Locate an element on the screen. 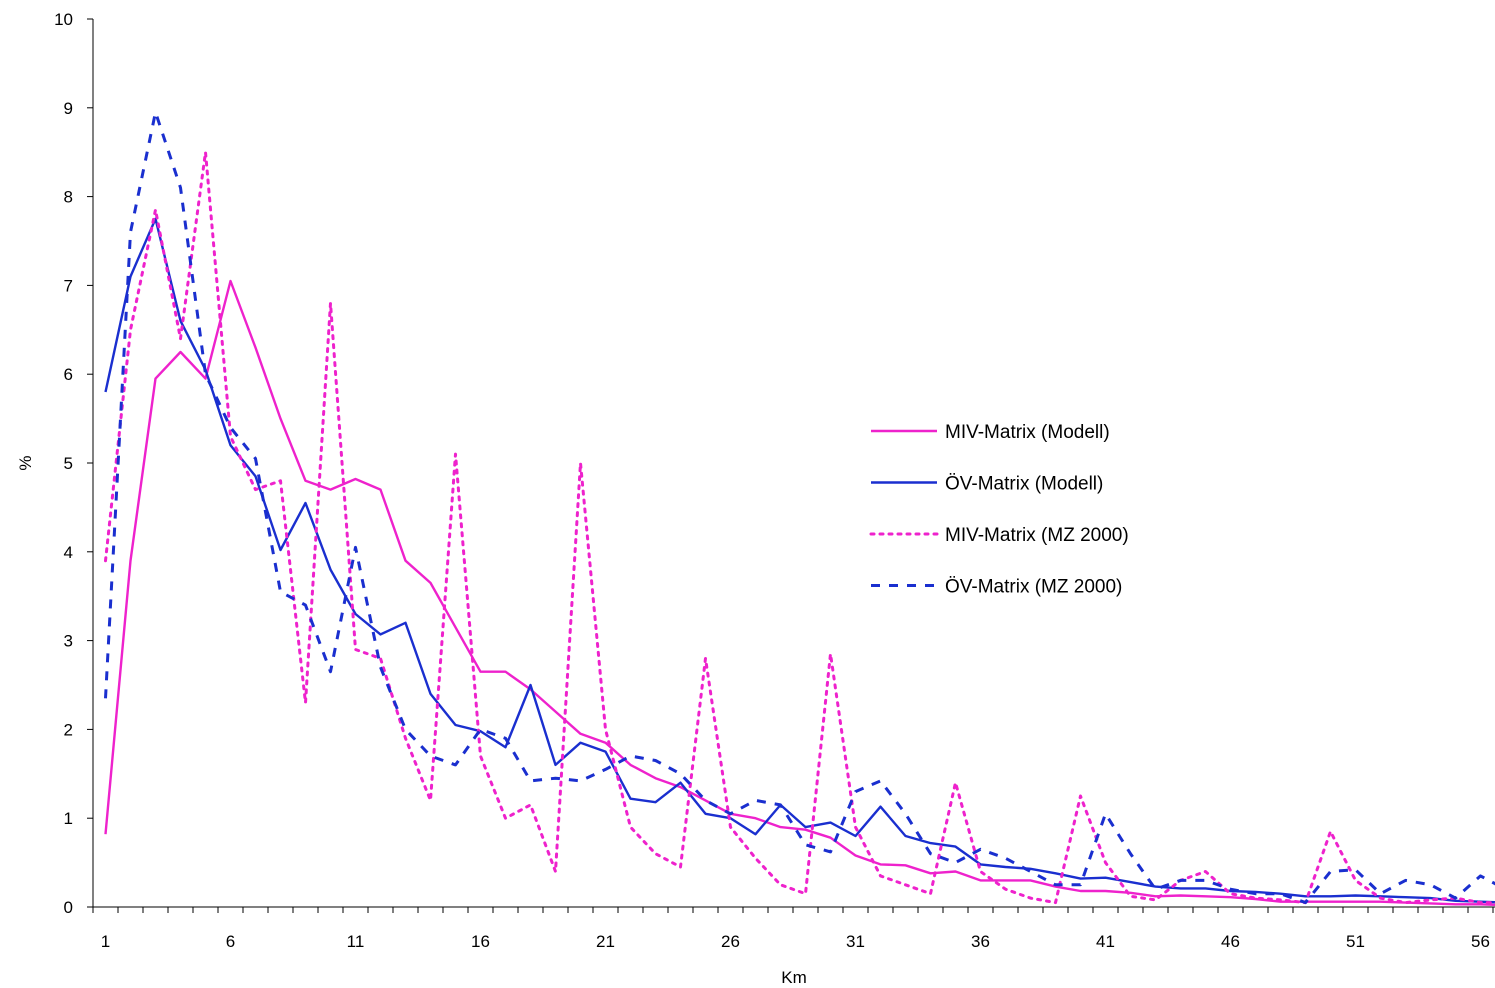  y-tick-label: 6 is located at coordinates (68, 374).